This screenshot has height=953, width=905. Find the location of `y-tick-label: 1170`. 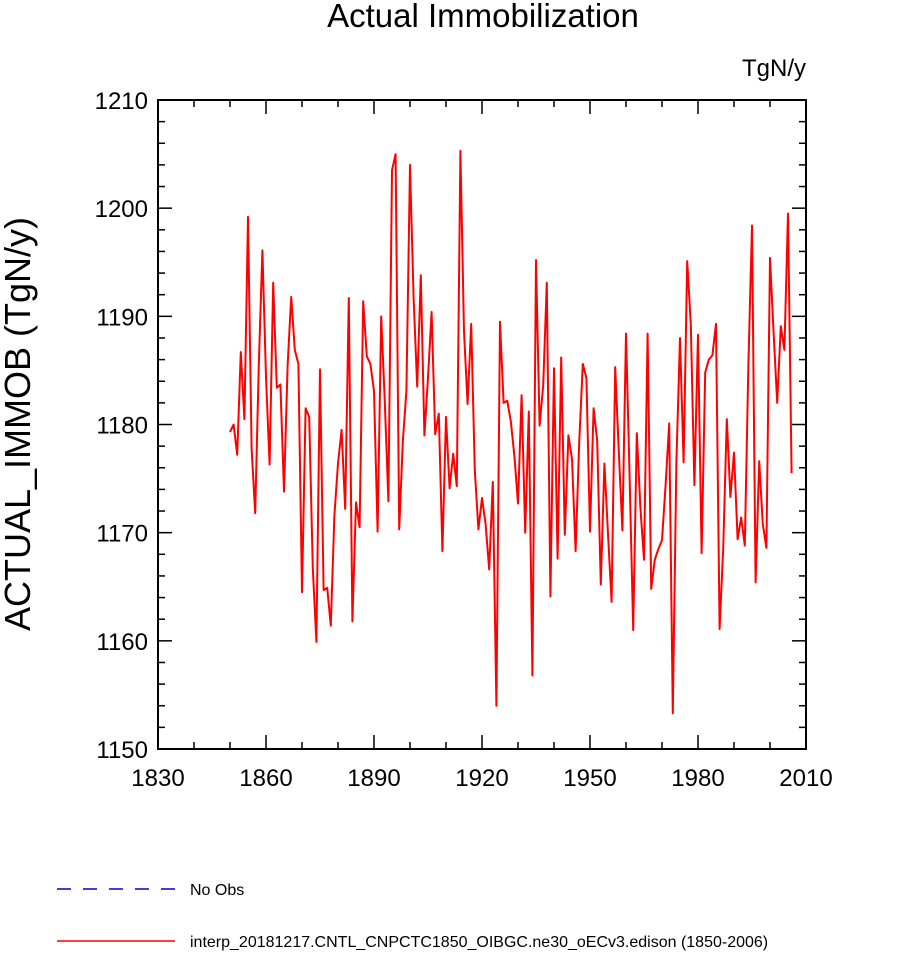

y-tick-label: 1170 is located at coordinates (122, 534).